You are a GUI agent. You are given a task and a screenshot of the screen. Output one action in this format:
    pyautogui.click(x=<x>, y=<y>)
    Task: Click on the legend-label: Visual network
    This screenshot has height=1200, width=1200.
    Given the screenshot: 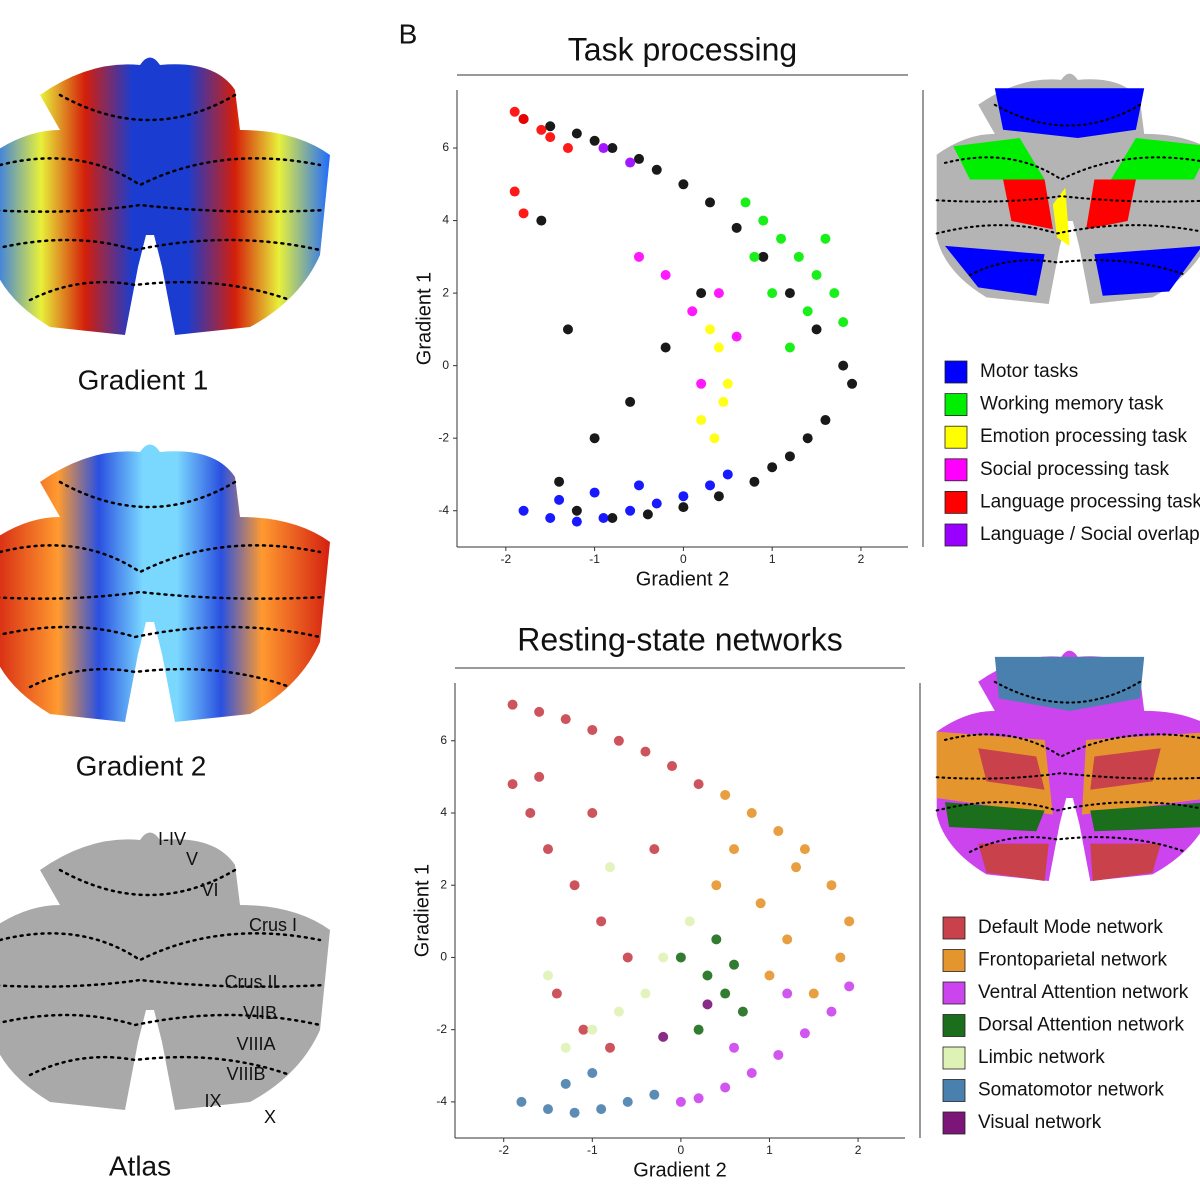 What is the action you would take?
    pyautogui.click(x=1040, y=1122)
    